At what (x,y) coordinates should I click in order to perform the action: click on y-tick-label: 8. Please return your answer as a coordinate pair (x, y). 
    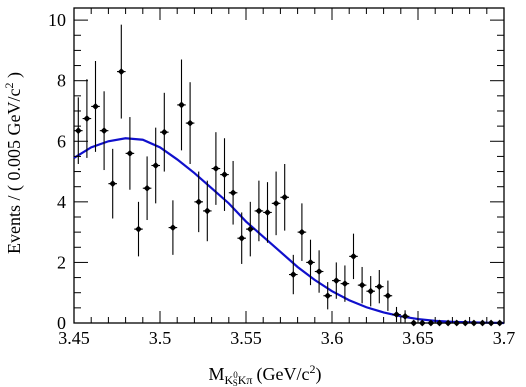
    Looking at the image, I should click on (61, 81).